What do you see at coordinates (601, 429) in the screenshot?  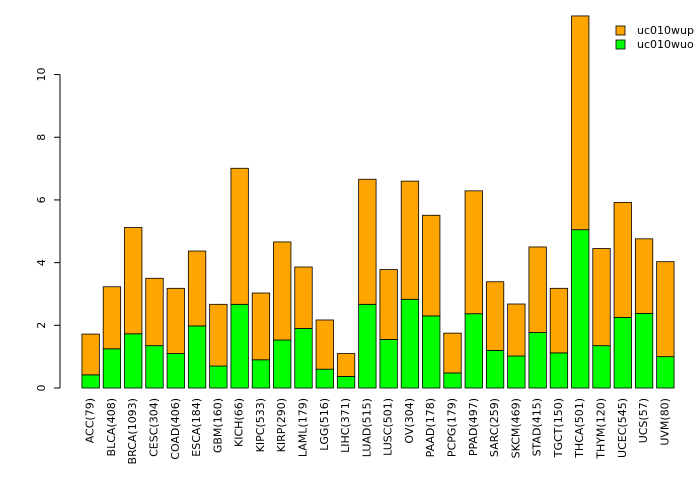 I see `x-tick-label: THYM(120)` at bounding box center [601, 429].